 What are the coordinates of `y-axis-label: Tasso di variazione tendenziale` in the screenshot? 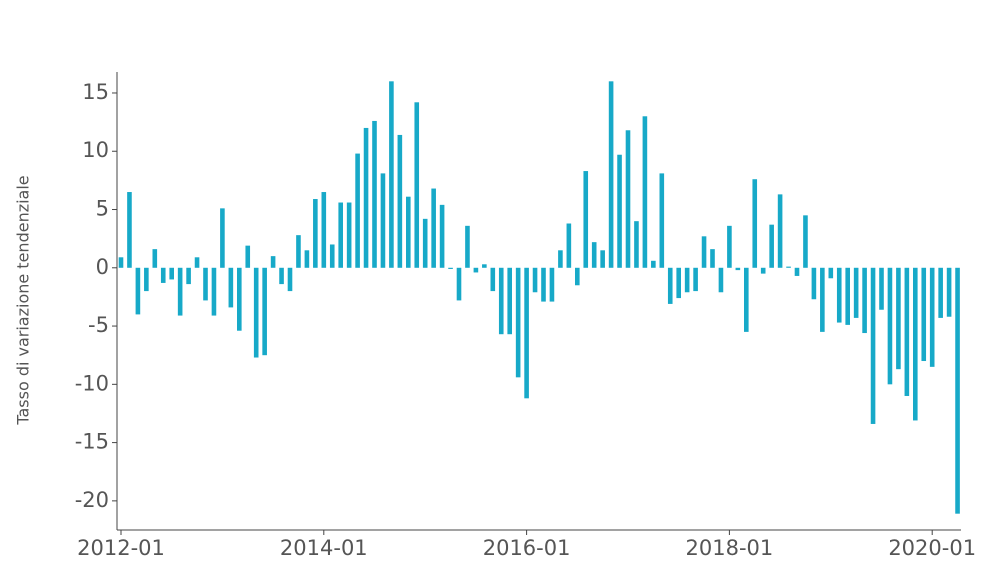 It's located at (23, 300).